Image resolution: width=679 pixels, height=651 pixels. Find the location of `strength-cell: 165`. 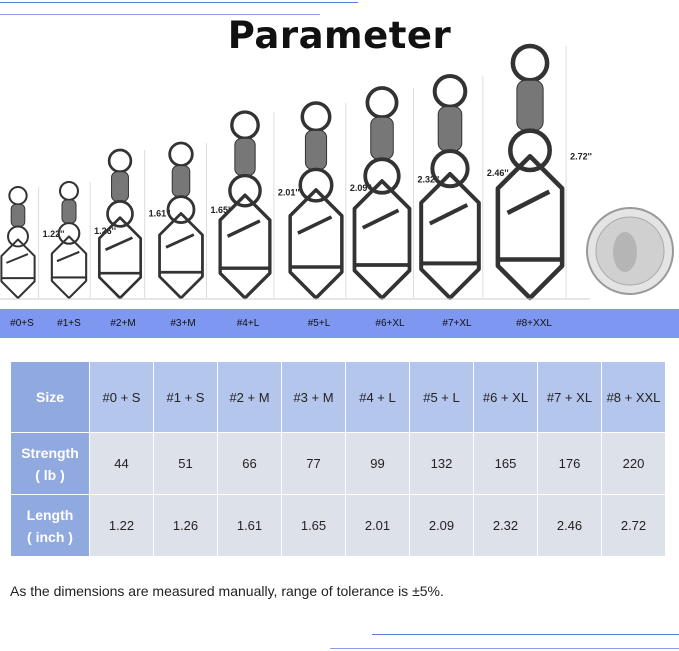

strength-cell: 165 is located at coordinates (505, 463).